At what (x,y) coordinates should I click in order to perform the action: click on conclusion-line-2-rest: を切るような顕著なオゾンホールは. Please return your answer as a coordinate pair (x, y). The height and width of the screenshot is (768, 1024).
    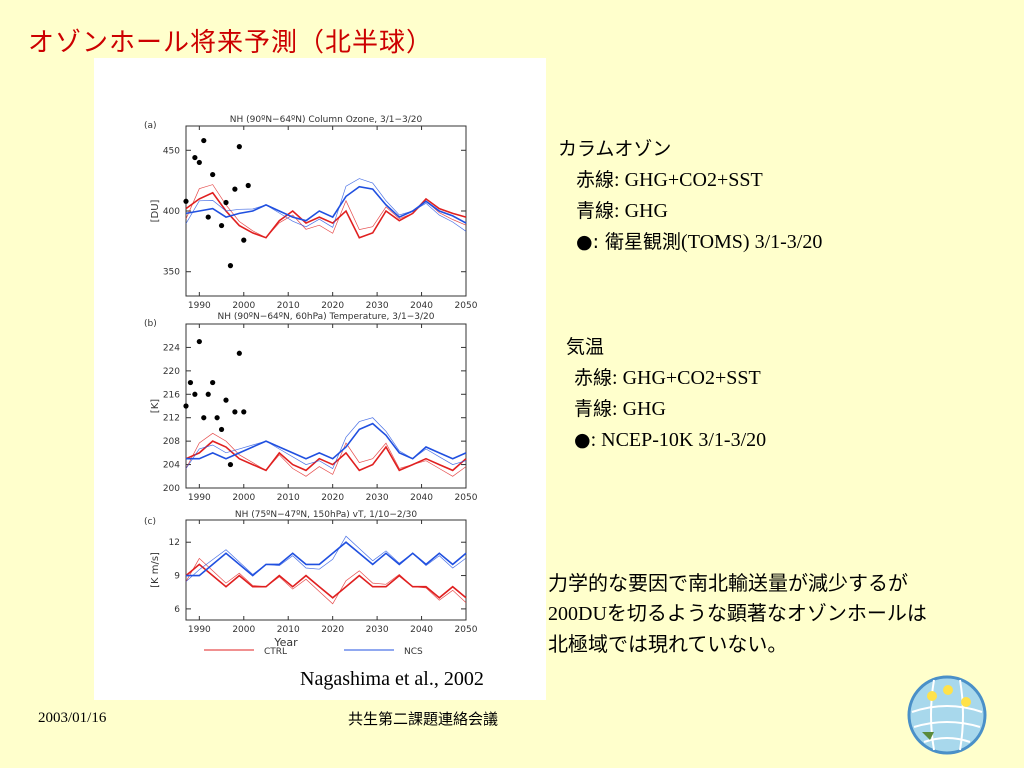
    Looking at the image, I should click on (766, 613).